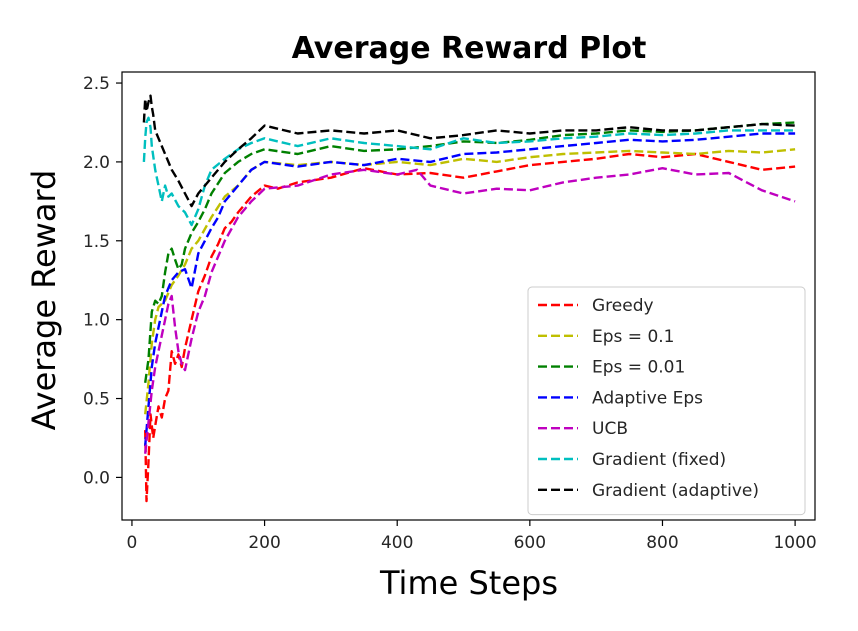 The width and height of the screenshot is (858, 631). Describe the element at coordinates (638, 368) in the screenshot. I see `legend-label-3: Eps = 0.01` at that location.